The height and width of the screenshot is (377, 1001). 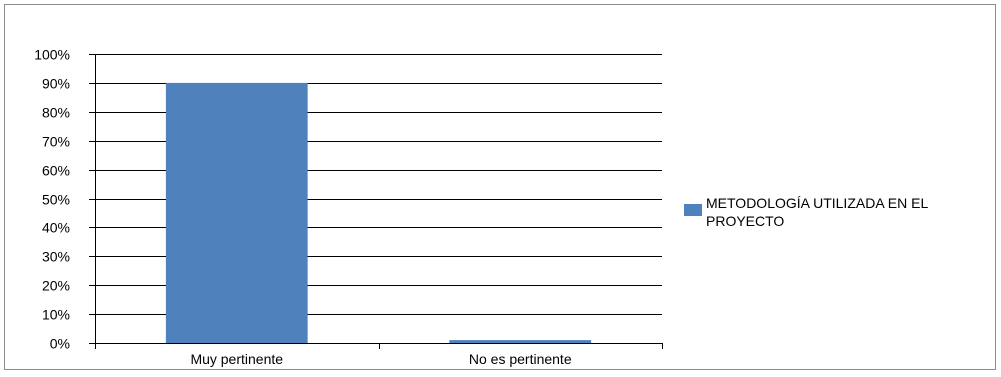 What do you see at coordinates (56, 84) in the screenshot?
I see `y-tick-label: 90%` at bounding box center [56, 84].